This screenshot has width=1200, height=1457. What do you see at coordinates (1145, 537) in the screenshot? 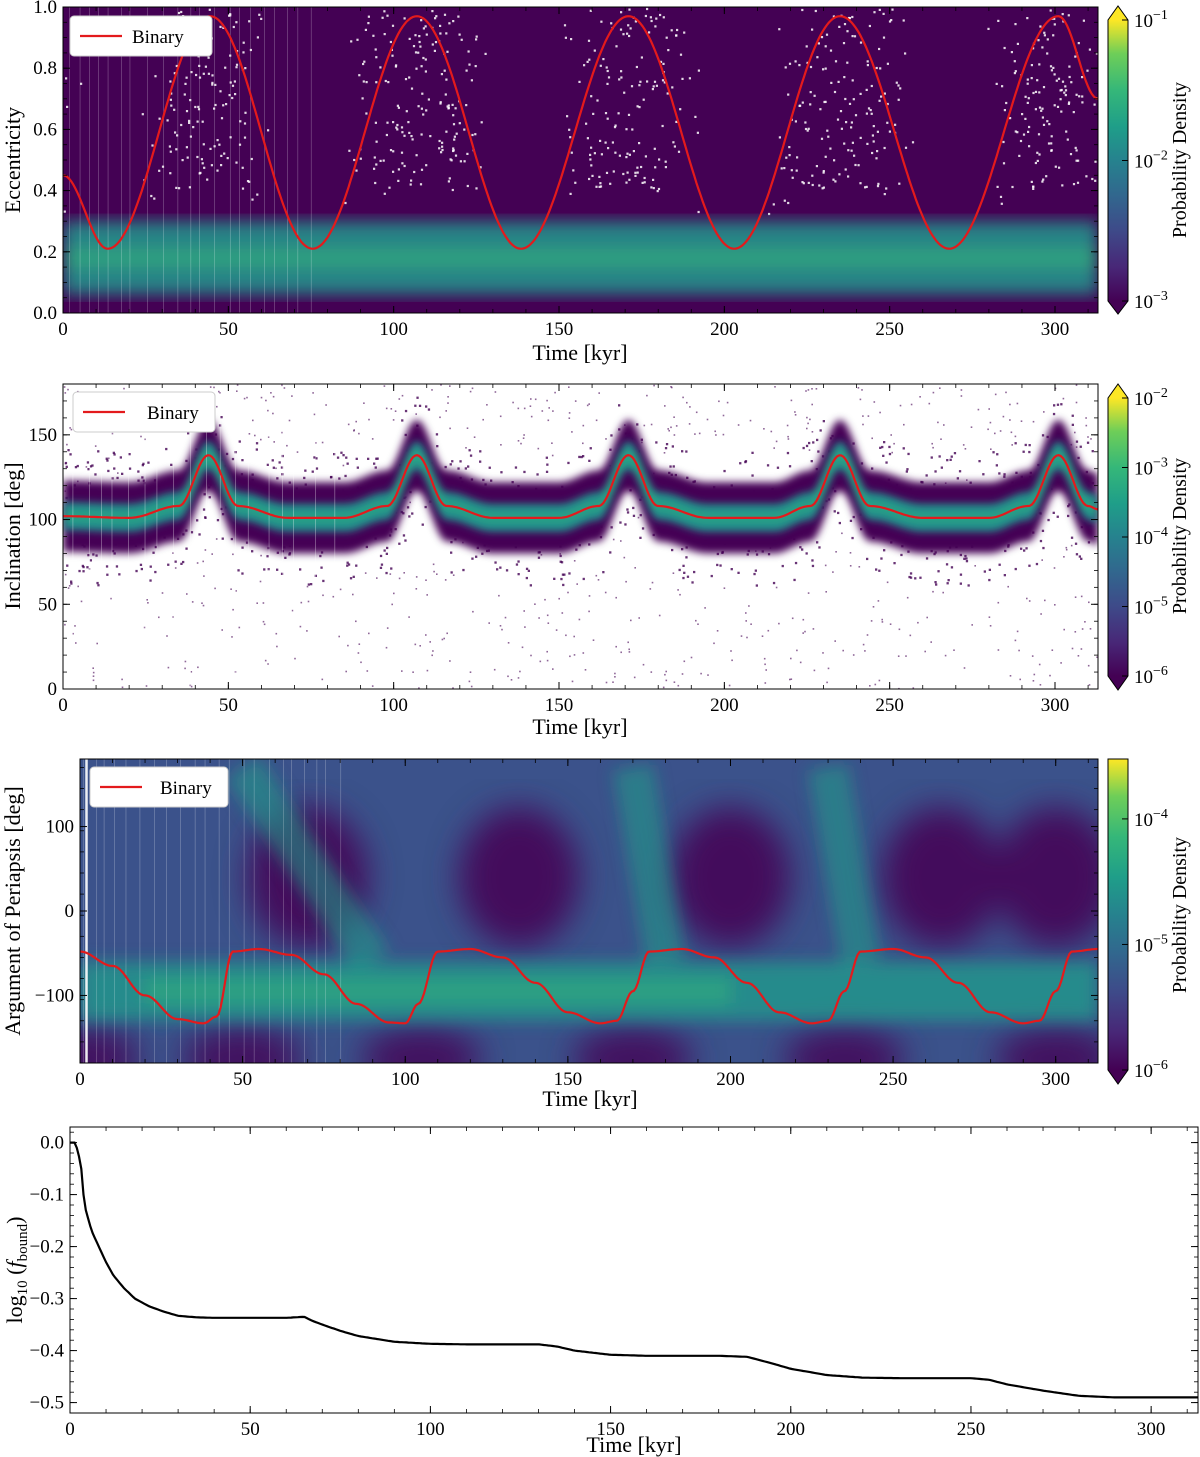
I see `inclination-colorbar-ticks: 10−210−310−410−510−6` at bounding box center [1145, 537].